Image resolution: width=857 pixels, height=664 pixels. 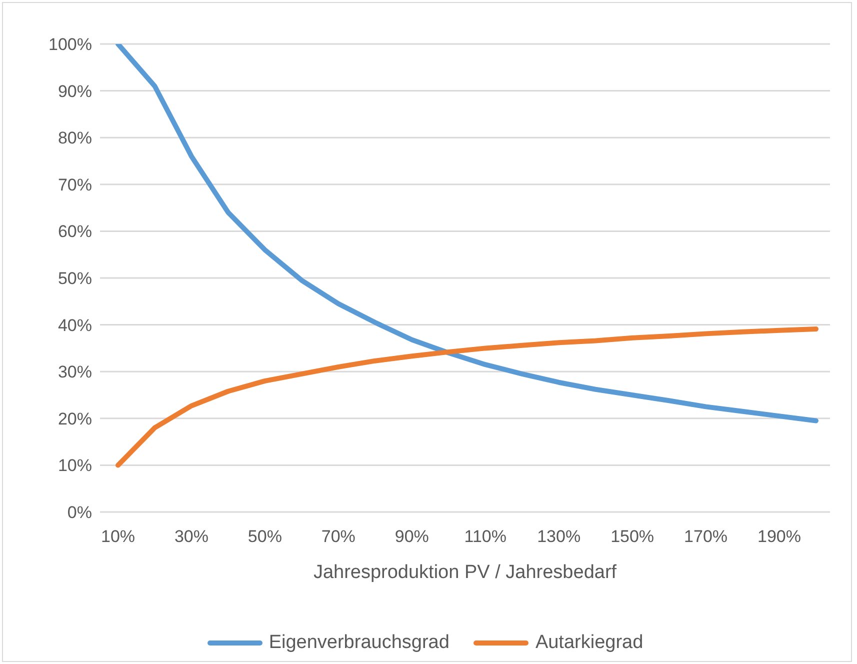 What do you see at coordinates (485, 536) in the screenshot?
I see `x-tick-label: 110%` at bounding box center [485, 536].